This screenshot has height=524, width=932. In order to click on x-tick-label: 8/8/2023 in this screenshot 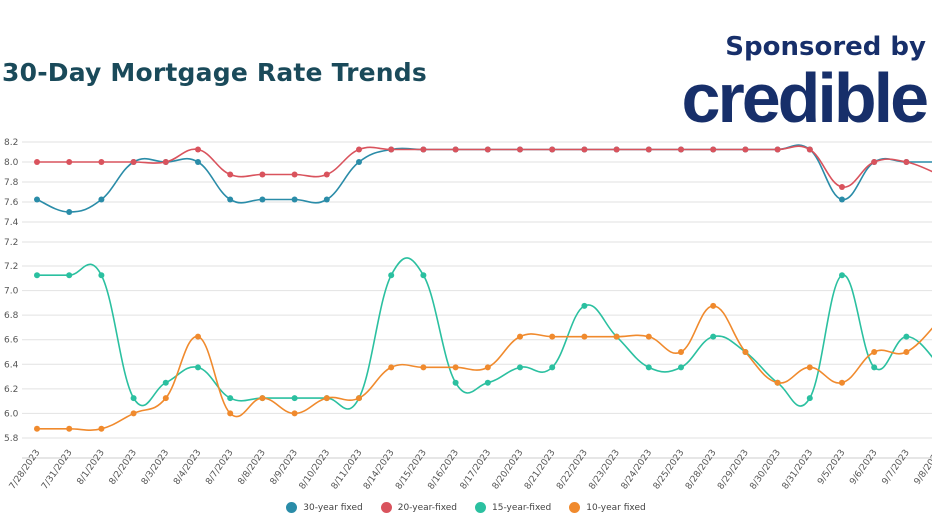, I will do `click(251, 467)`.